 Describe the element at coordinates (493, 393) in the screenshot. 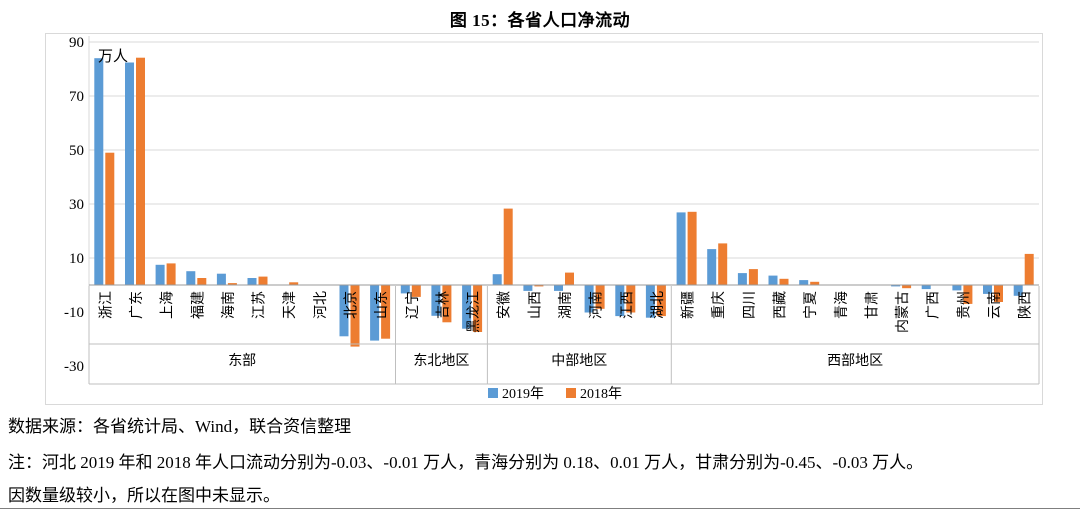

I see `legend-swatch-2019年` at that location.